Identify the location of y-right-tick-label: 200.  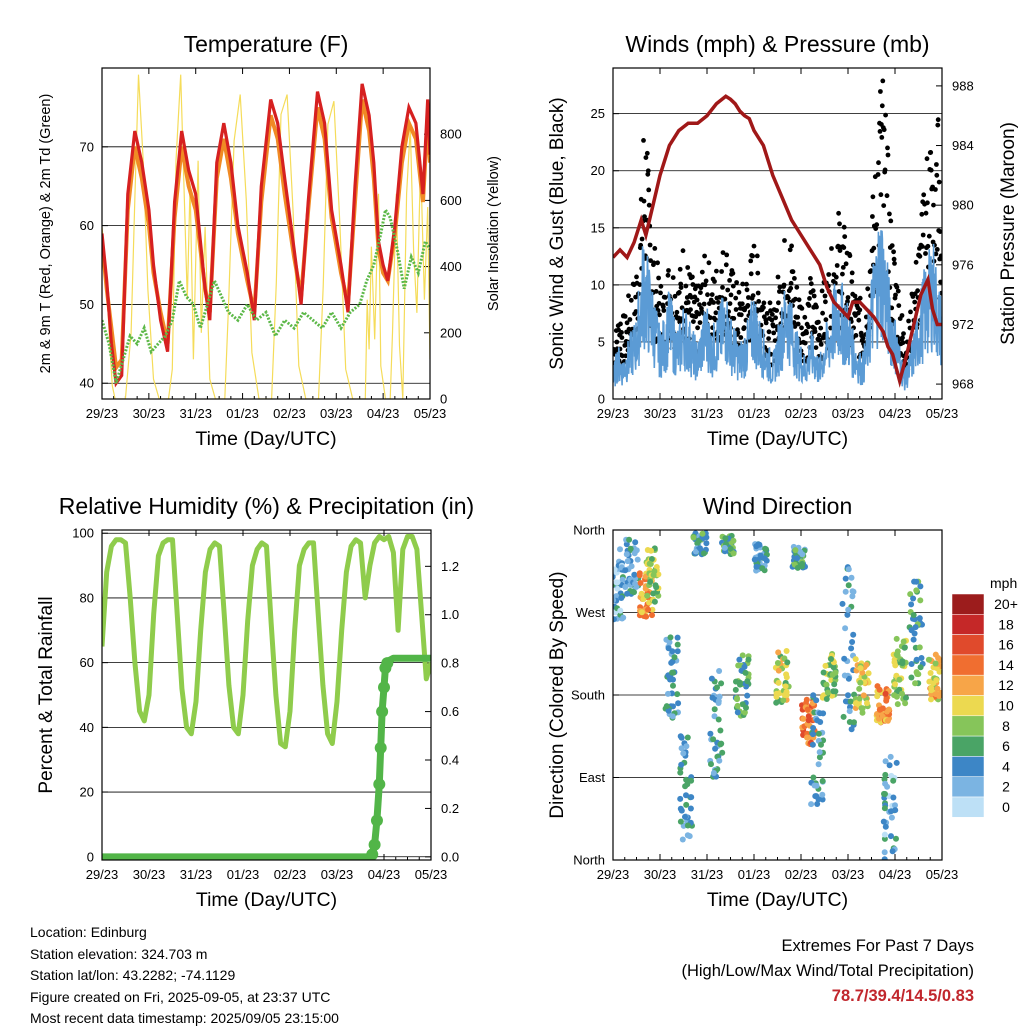
(451, 332).